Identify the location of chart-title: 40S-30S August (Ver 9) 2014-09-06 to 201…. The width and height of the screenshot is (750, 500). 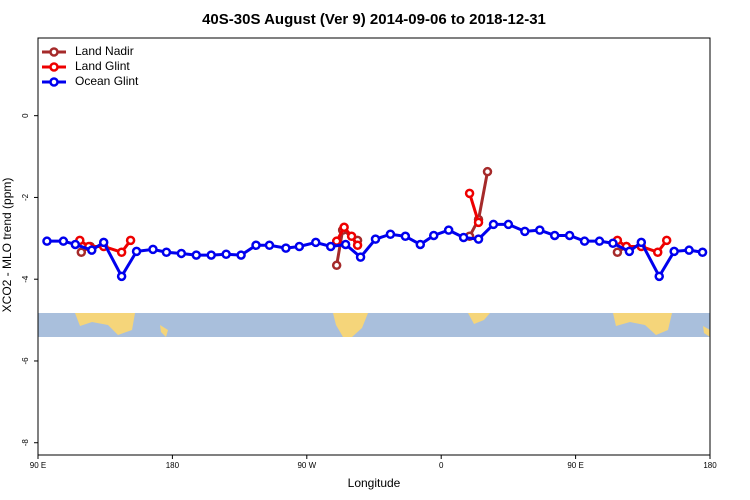
(374, 19).